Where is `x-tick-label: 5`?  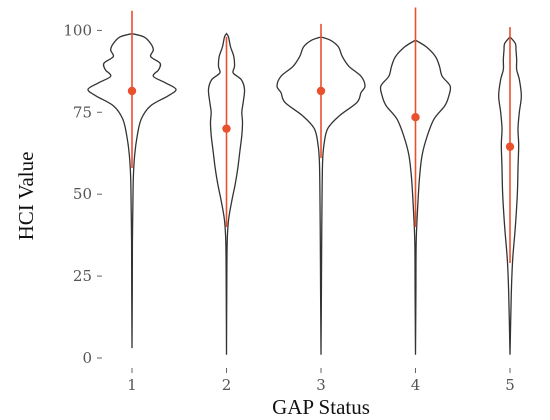 x-tick-label: 5 is located at coordinates (510, 385).